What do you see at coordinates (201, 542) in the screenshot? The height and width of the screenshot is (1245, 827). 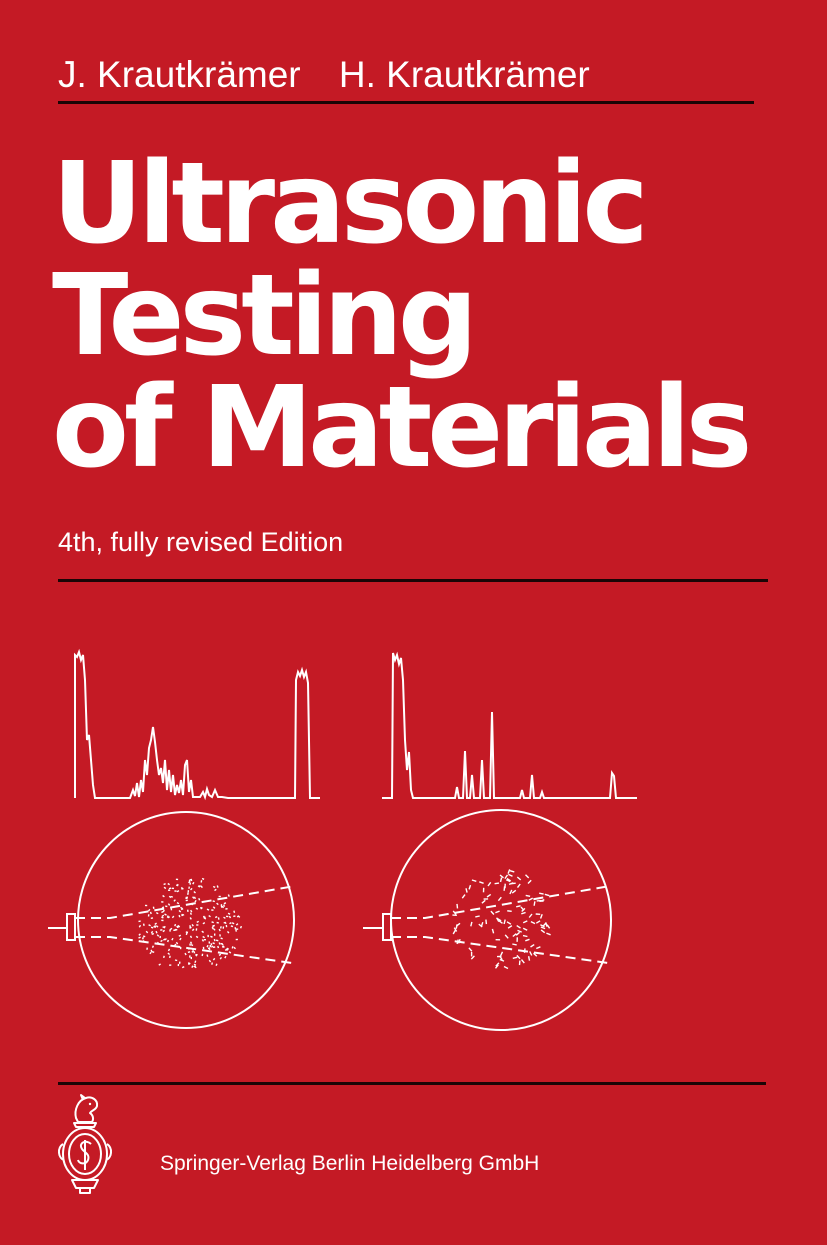 I see `edition-label: 4th, fully revised Edition` at bounding box center [201, 542].